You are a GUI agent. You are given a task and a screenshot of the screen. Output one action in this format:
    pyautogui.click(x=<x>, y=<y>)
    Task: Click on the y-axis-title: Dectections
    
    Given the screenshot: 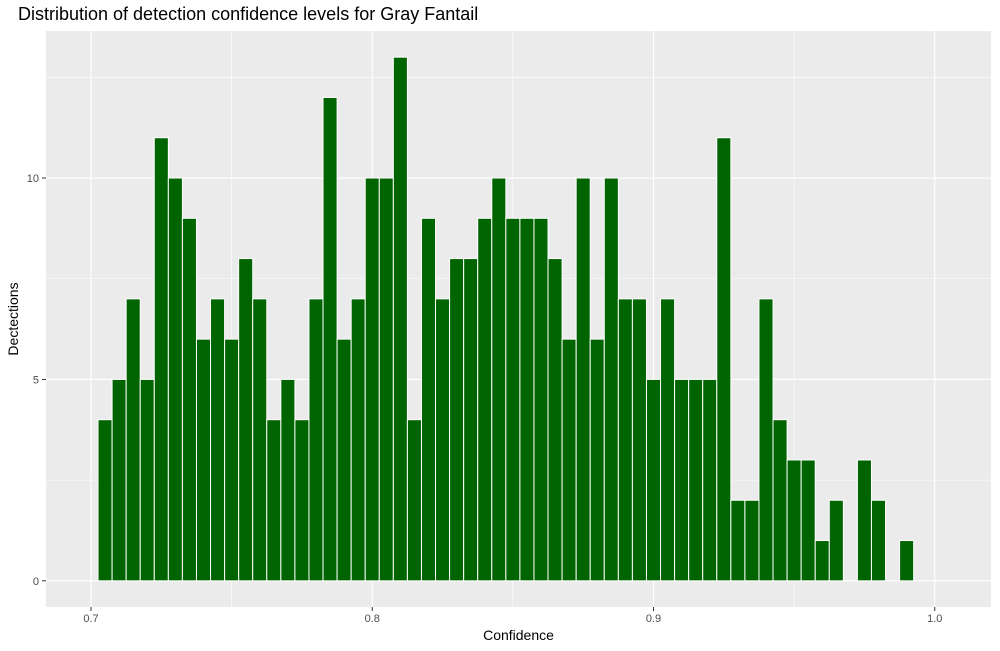 What is the action you would take?
    pyautogui.click(x=13, y=318)
    